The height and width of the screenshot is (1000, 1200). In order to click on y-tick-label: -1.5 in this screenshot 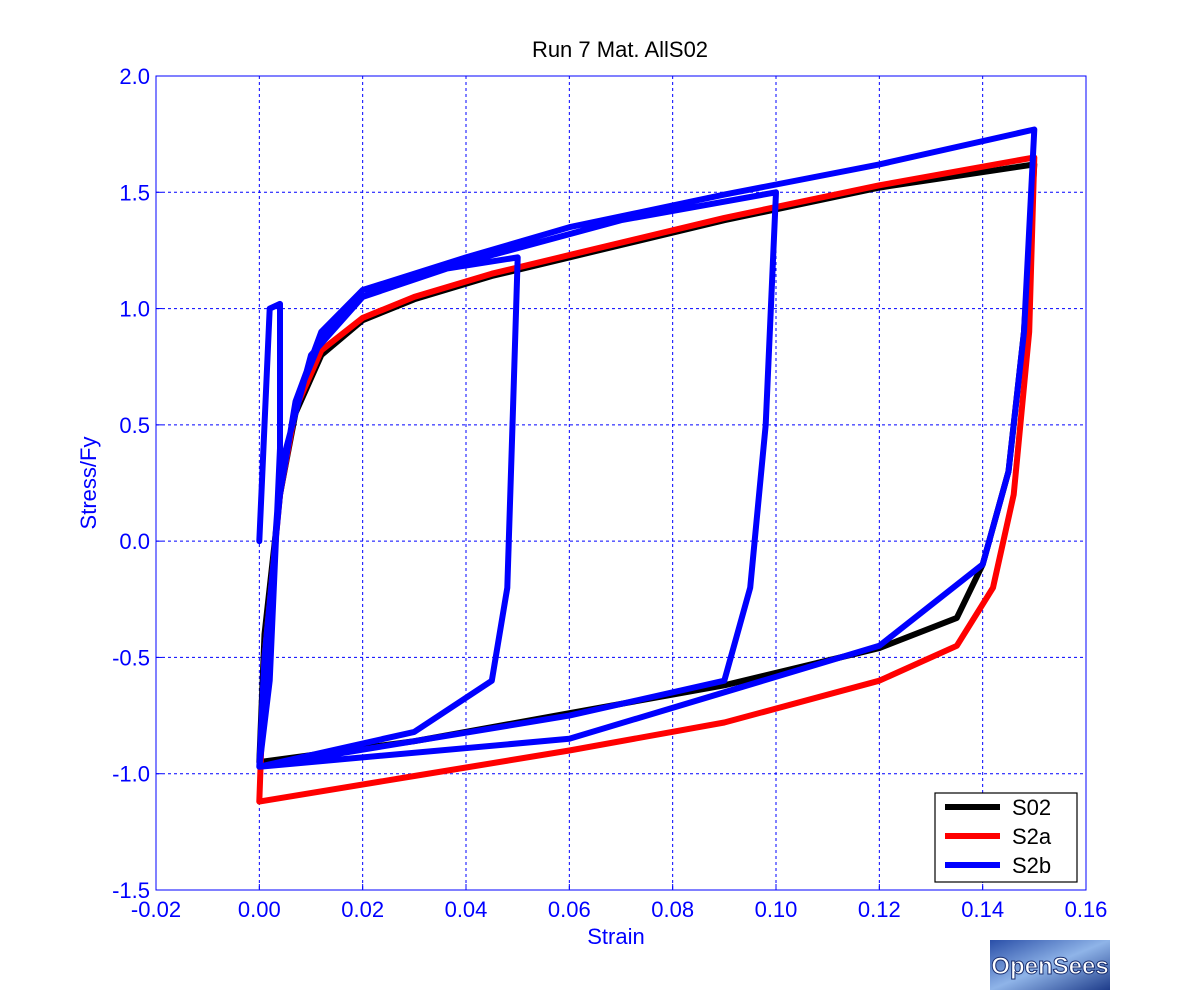, I will do `click(131, 890)`.